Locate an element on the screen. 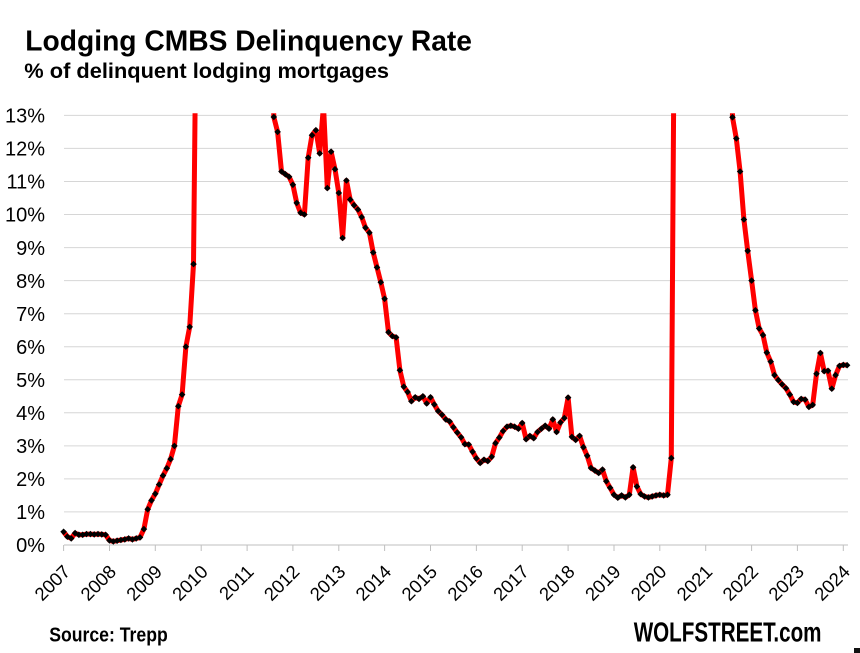  svg-text: 2% is located at coordinates (30, 480).